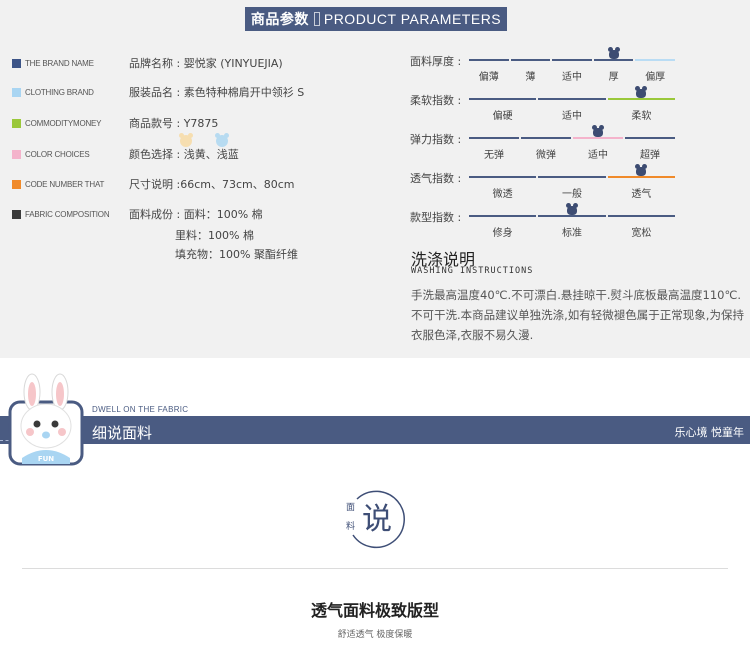 This screenshot has height=651, width=750. What do you see at coordinates (709, 432) in the screenshot?
I see `banner-slogan: 乐心境 悦童年` at bounding box center [709, 432].